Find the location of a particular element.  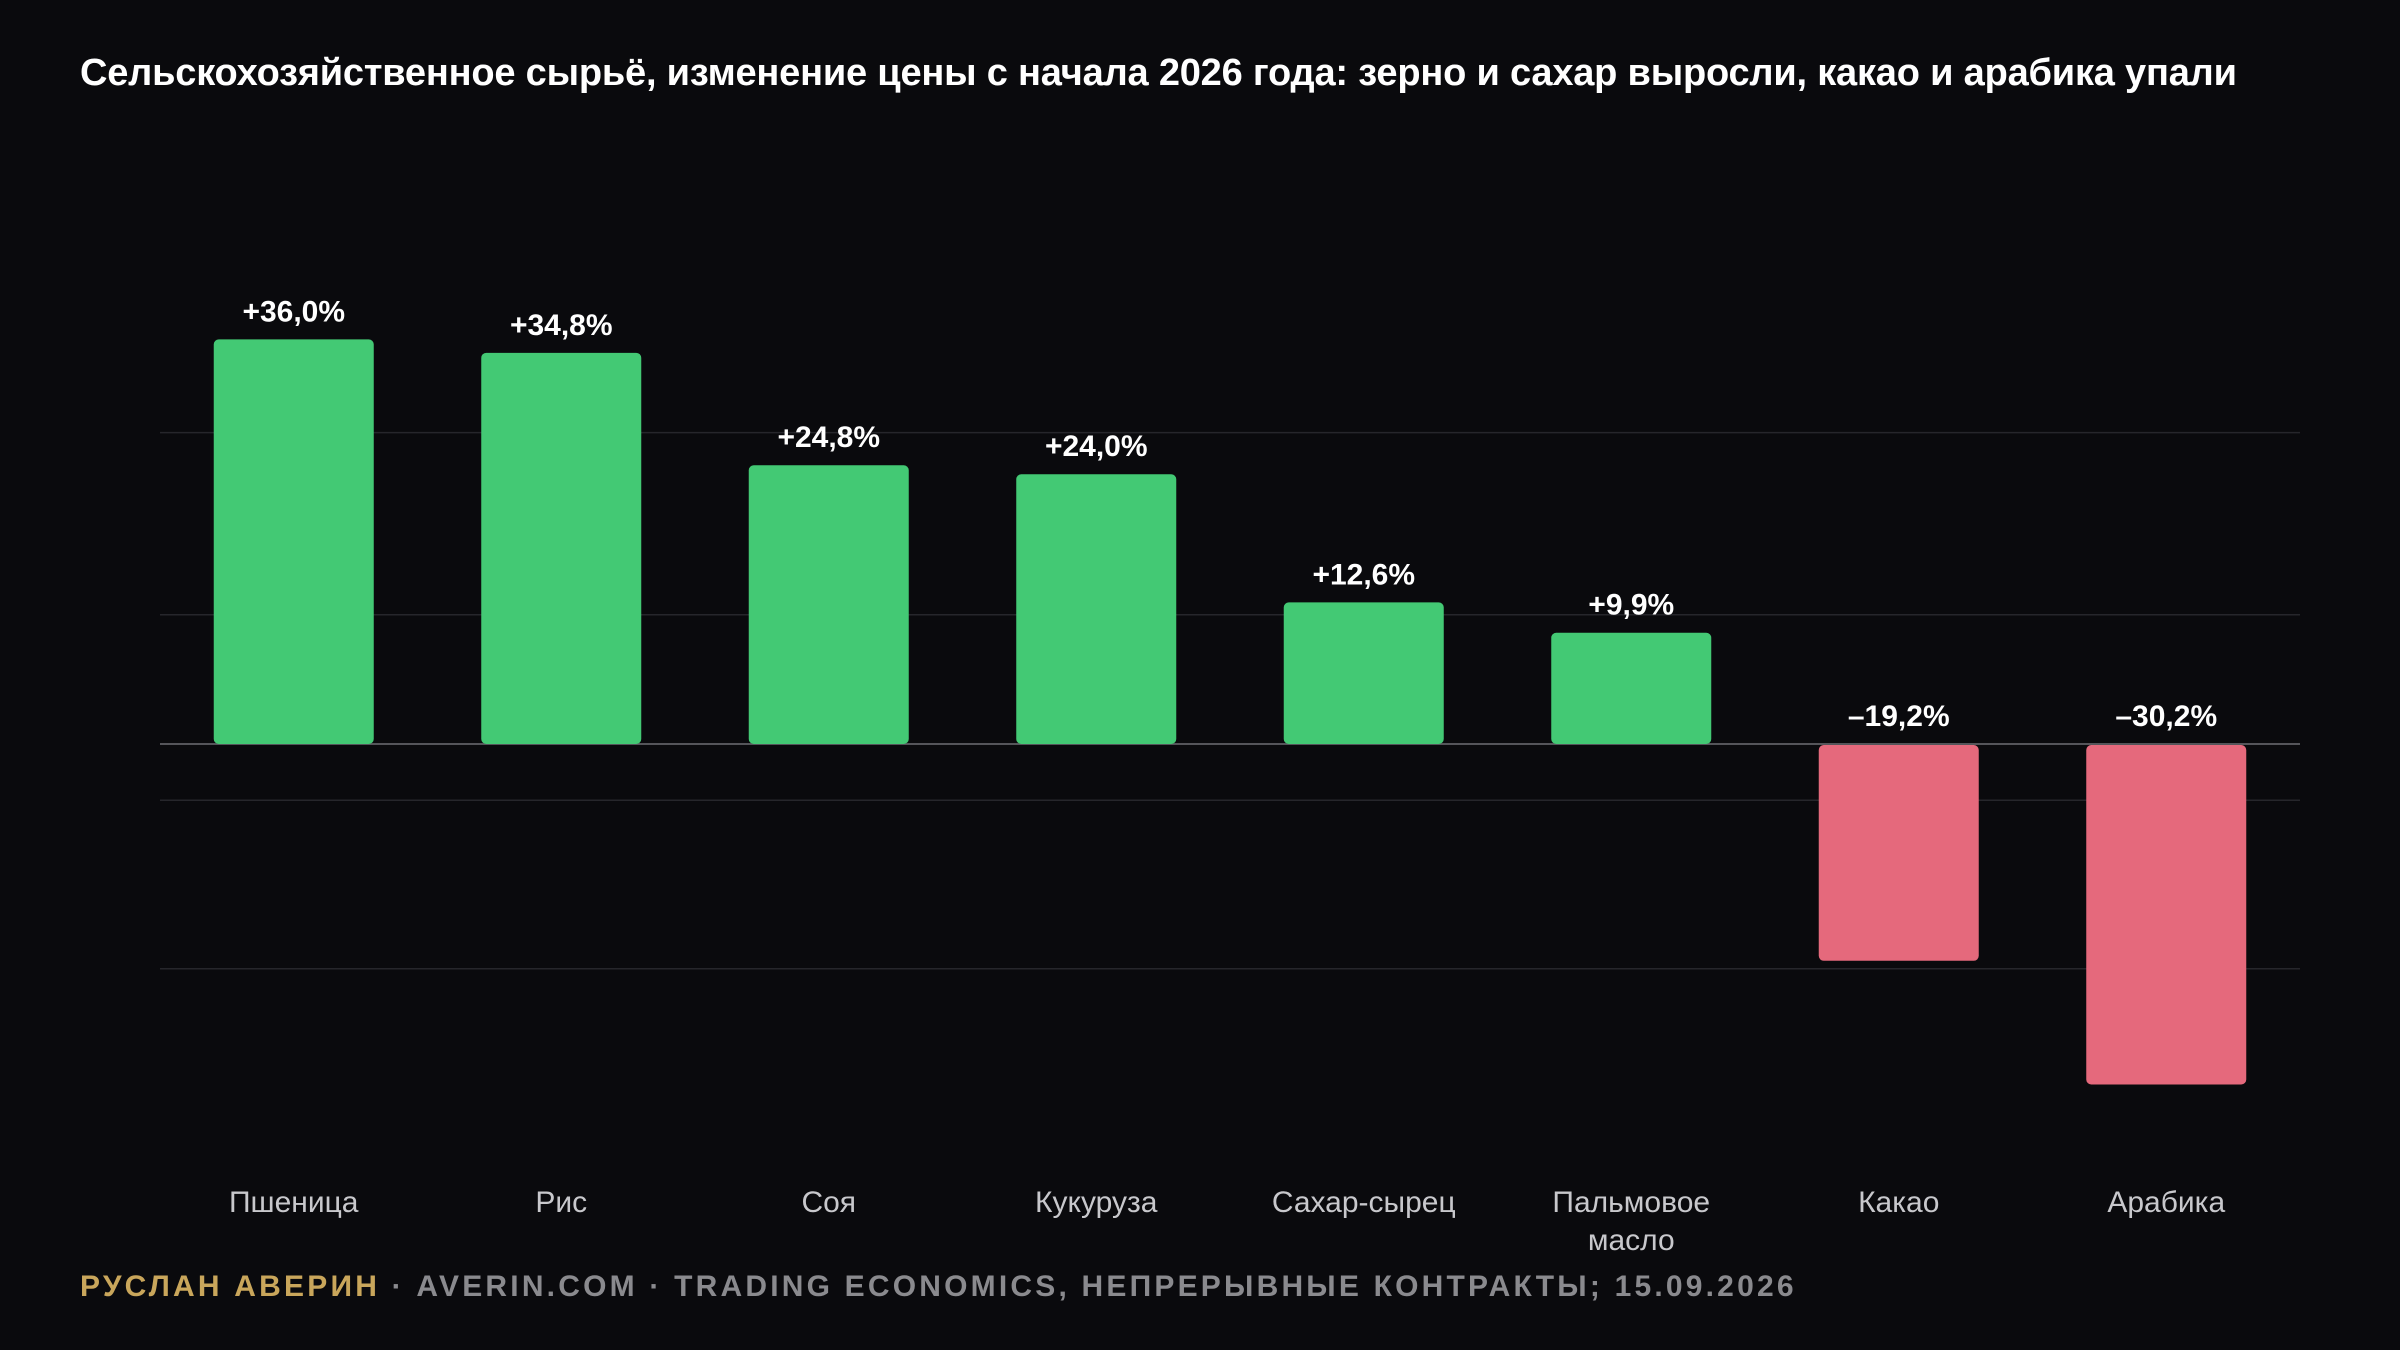

category-label-line: Пальмовое is located at coordinates (1631, 1202).